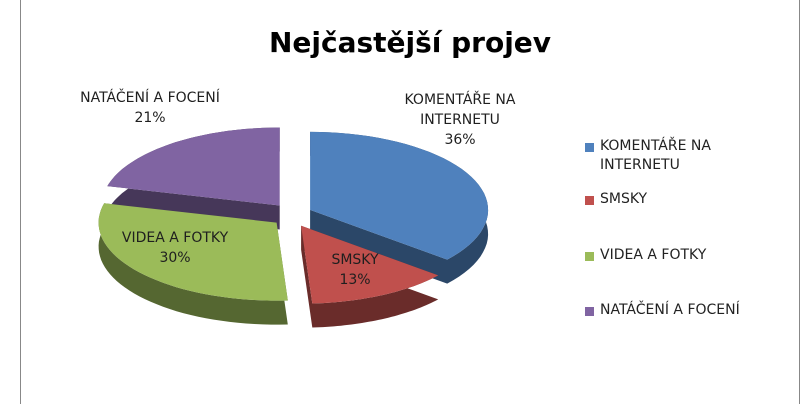 This screenshot has height=404, width=809. What do you see at coordinates (150, 98) in the screenshot?
I see `data-label-name: NATÁČENÍ A FOCENÍ` at bounding box center [150, 98].